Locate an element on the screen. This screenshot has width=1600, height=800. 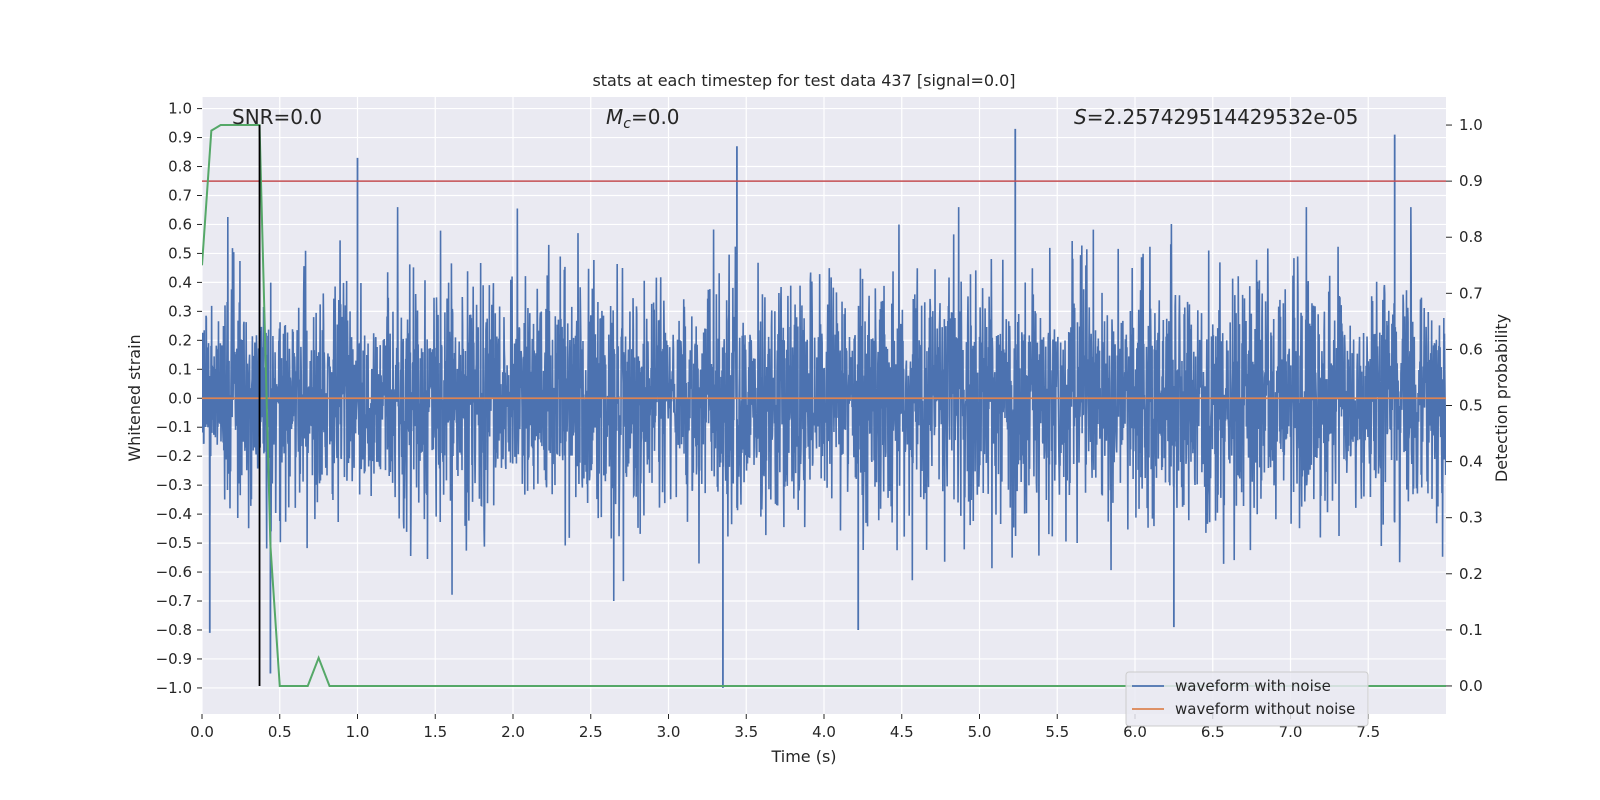
x-tick-label: 2.0 is located at coordinates (513, 732).